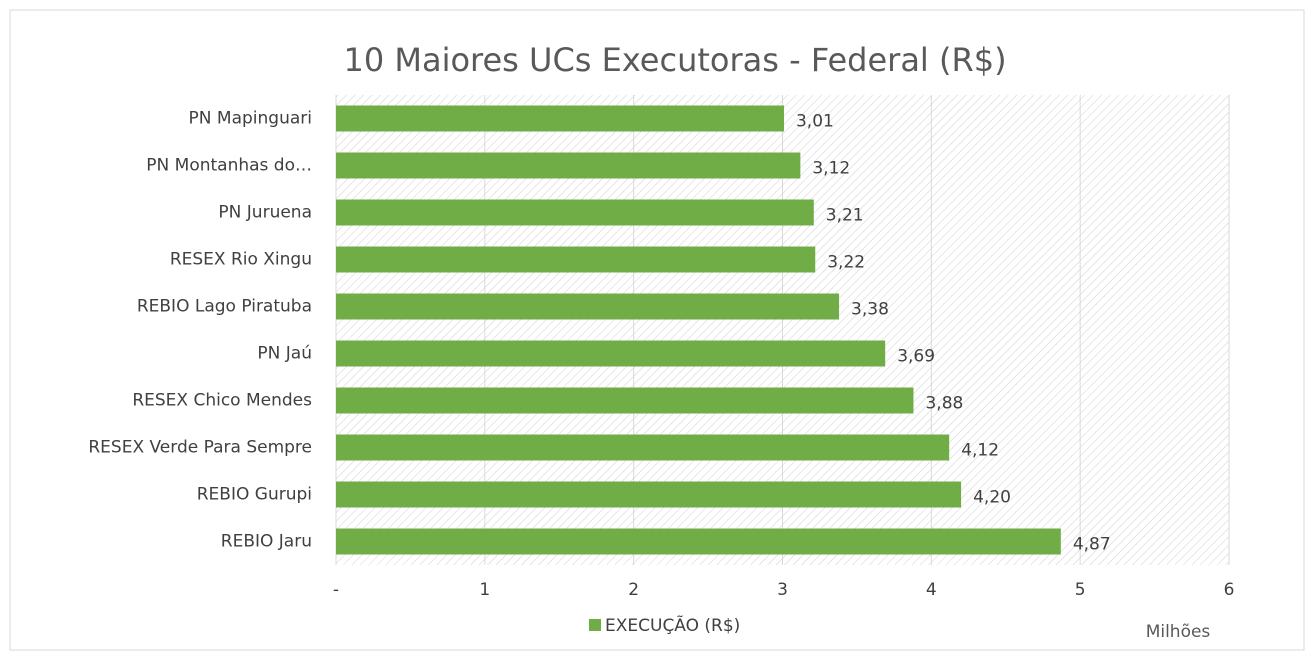 Image resolution: width=1315 pixels, height=656 pixels. Describe the element at coordinates (484, 590) in the screenshot. I see `x-tick-label: 1` at that location.